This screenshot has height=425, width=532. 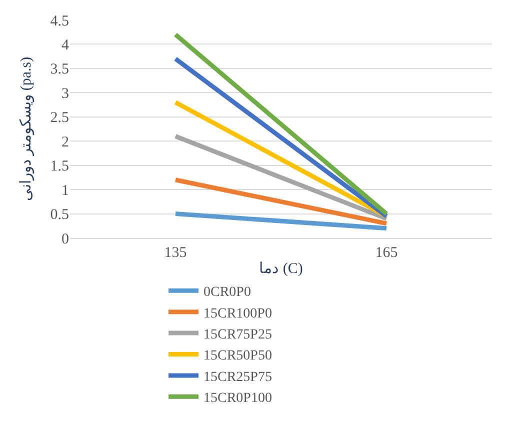 What do you see at coordinates (65, 94) in the screenshot?
I see `y-tick-label: 3` at bounding box center [65, 94].